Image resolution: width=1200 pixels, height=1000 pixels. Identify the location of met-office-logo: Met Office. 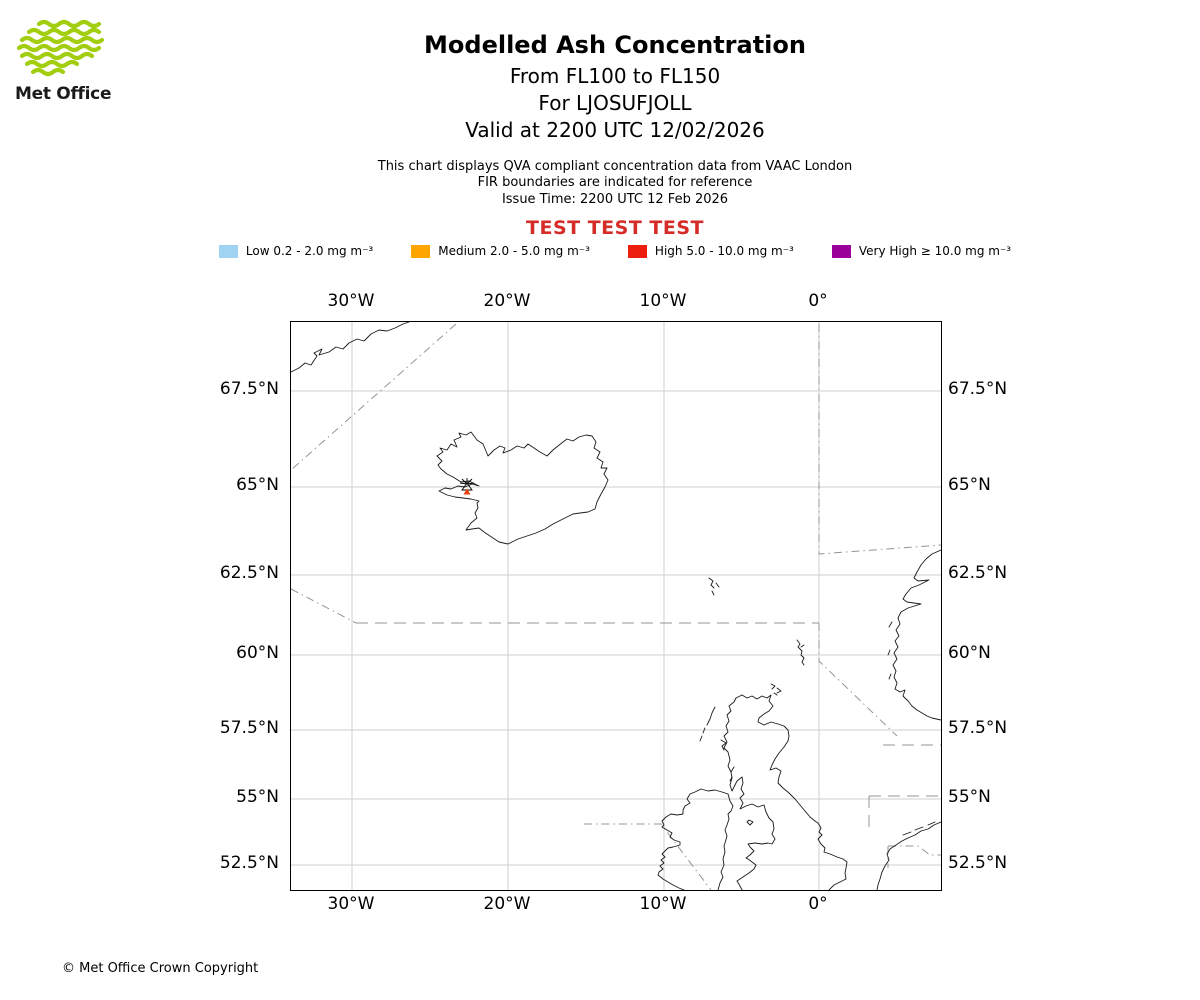
(70, 61).